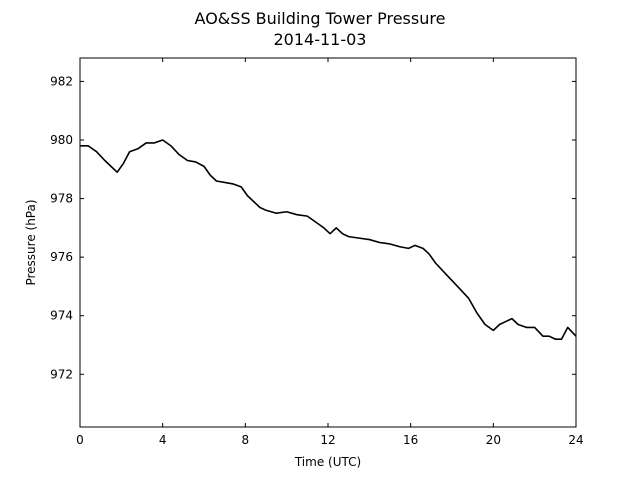 This screenshot has height=480, width=640. What do you see at coordinates (61, 257) in the screenshot?
I see `y-tick-label: 976` at bounding box center [61, 257].